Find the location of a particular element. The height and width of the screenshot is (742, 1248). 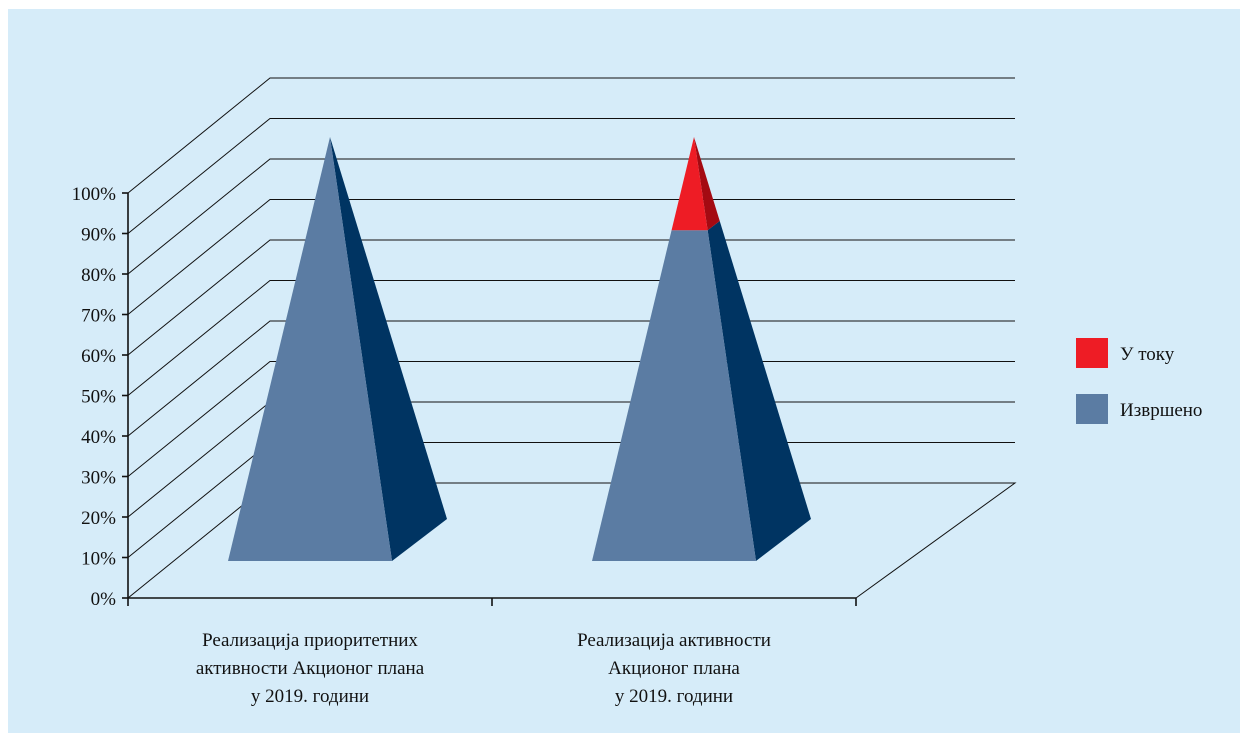

y-tick-label: 100% is located at coordinates (94, 194).